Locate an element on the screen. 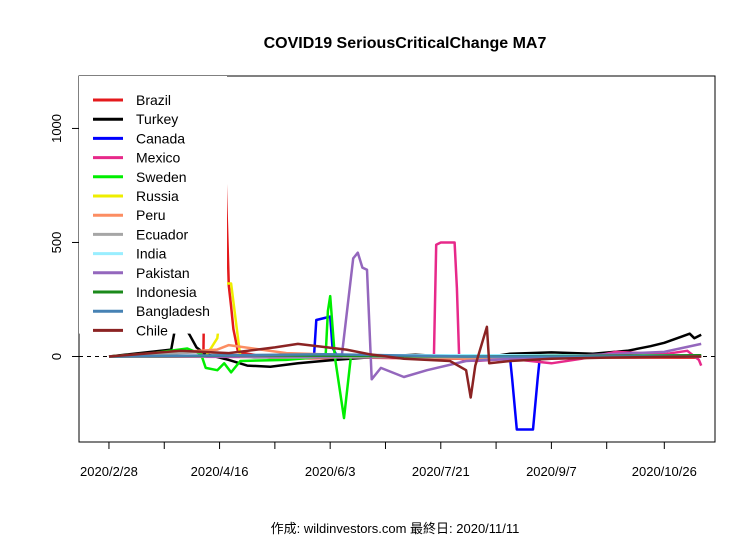  legend-label: Turkey is located at coordinates (157, 119).